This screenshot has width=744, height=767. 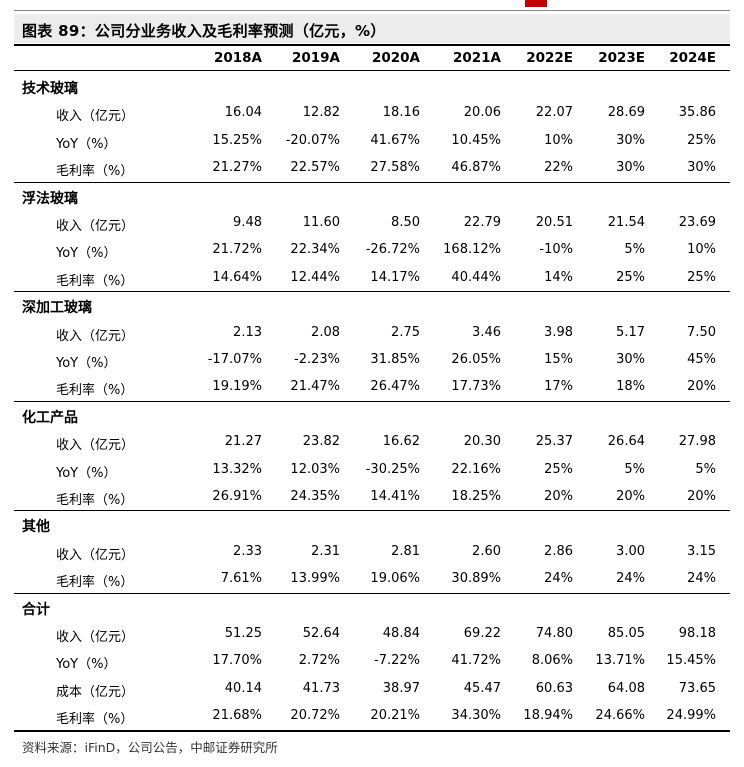 What do you see at coordinates (392, 250) in the screenshot?
I see `table-cell: -26.72%` at bounding box center [392, 250].